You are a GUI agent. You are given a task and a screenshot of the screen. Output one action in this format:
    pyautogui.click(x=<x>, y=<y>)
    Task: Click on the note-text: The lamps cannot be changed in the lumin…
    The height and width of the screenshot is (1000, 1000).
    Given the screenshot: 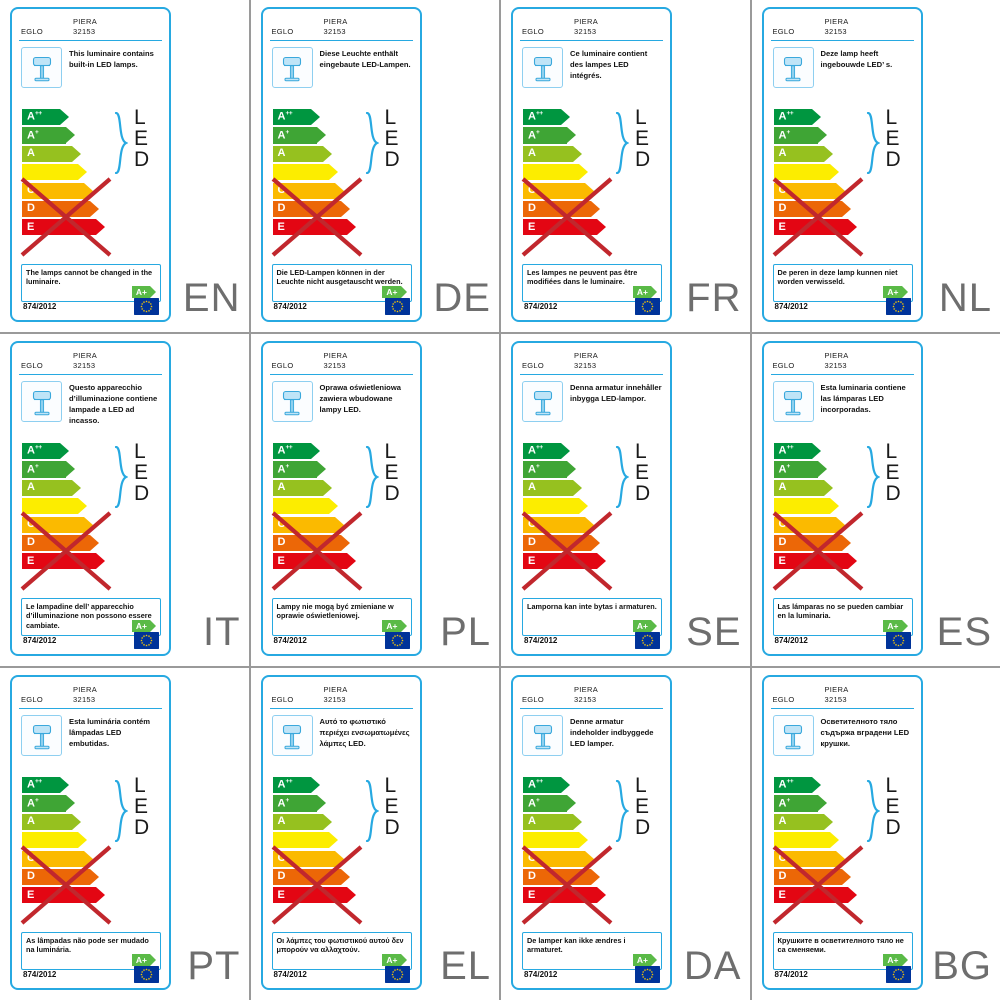 What is the action you would take?
    pyautogui.click(x=89, y=277)
    